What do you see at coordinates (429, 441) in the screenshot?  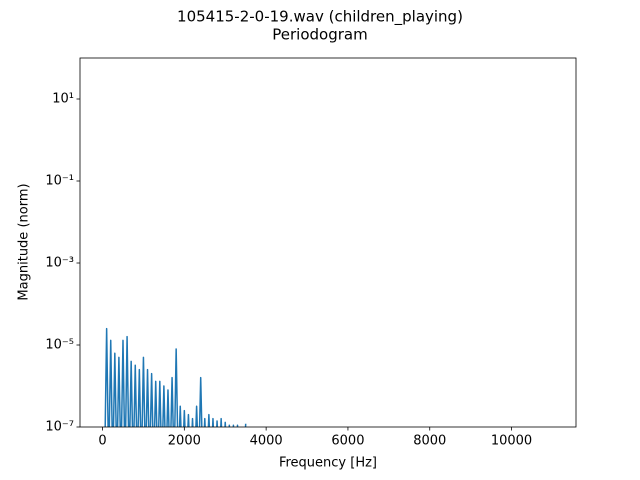 I see `x-tick-label: 8000` at bounding box center [429, 441].